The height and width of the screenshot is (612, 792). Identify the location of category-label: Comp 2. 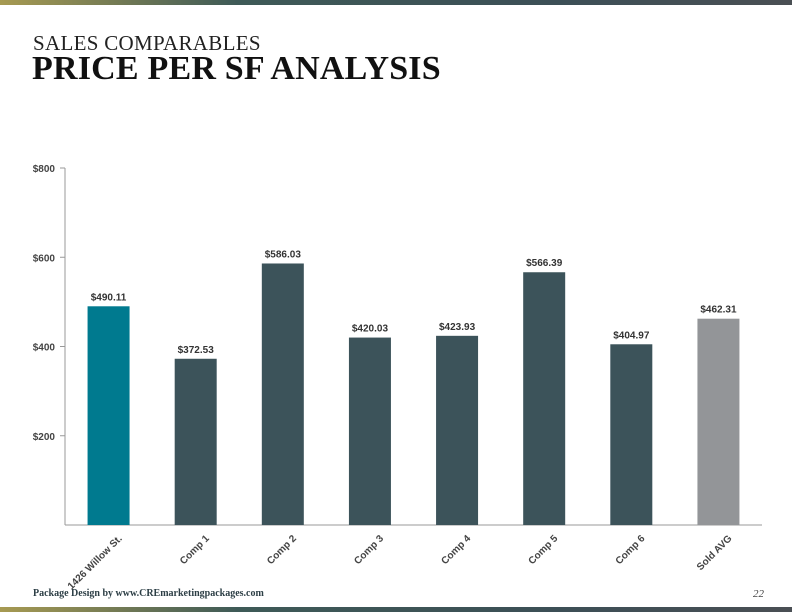
(282, 550).